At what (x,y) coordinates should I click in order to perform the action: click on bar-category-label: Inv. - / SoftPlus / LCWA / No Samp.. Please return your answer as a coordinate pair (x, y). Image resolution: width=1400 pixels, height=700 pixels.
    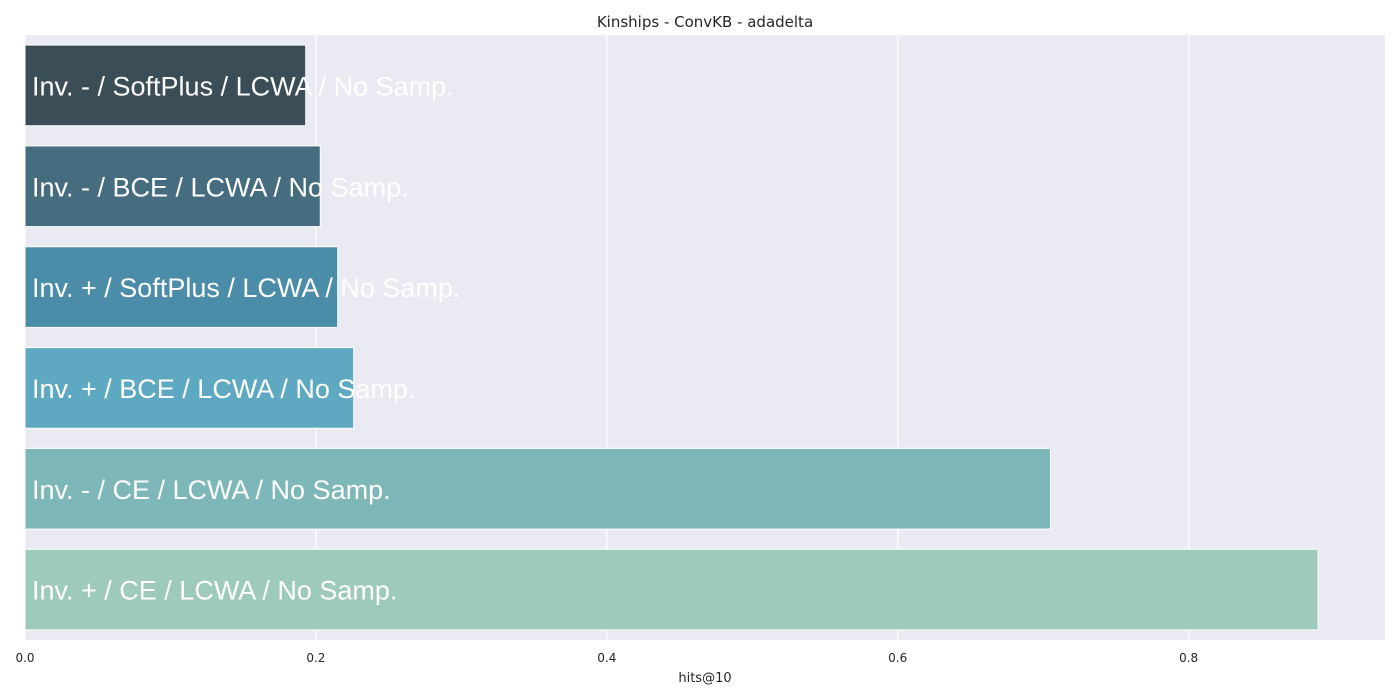
    Looking at the image, I should click on (243, 86).